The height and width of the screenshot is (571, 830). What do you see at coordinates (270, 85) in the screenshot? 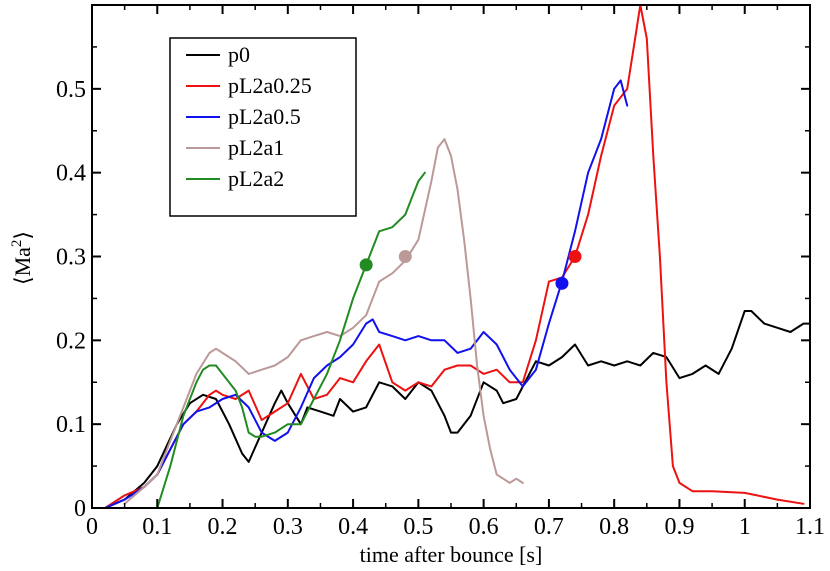
I see `legend-label-pl2a0-25: pL2a0.25` at bounding box center [270, 85].